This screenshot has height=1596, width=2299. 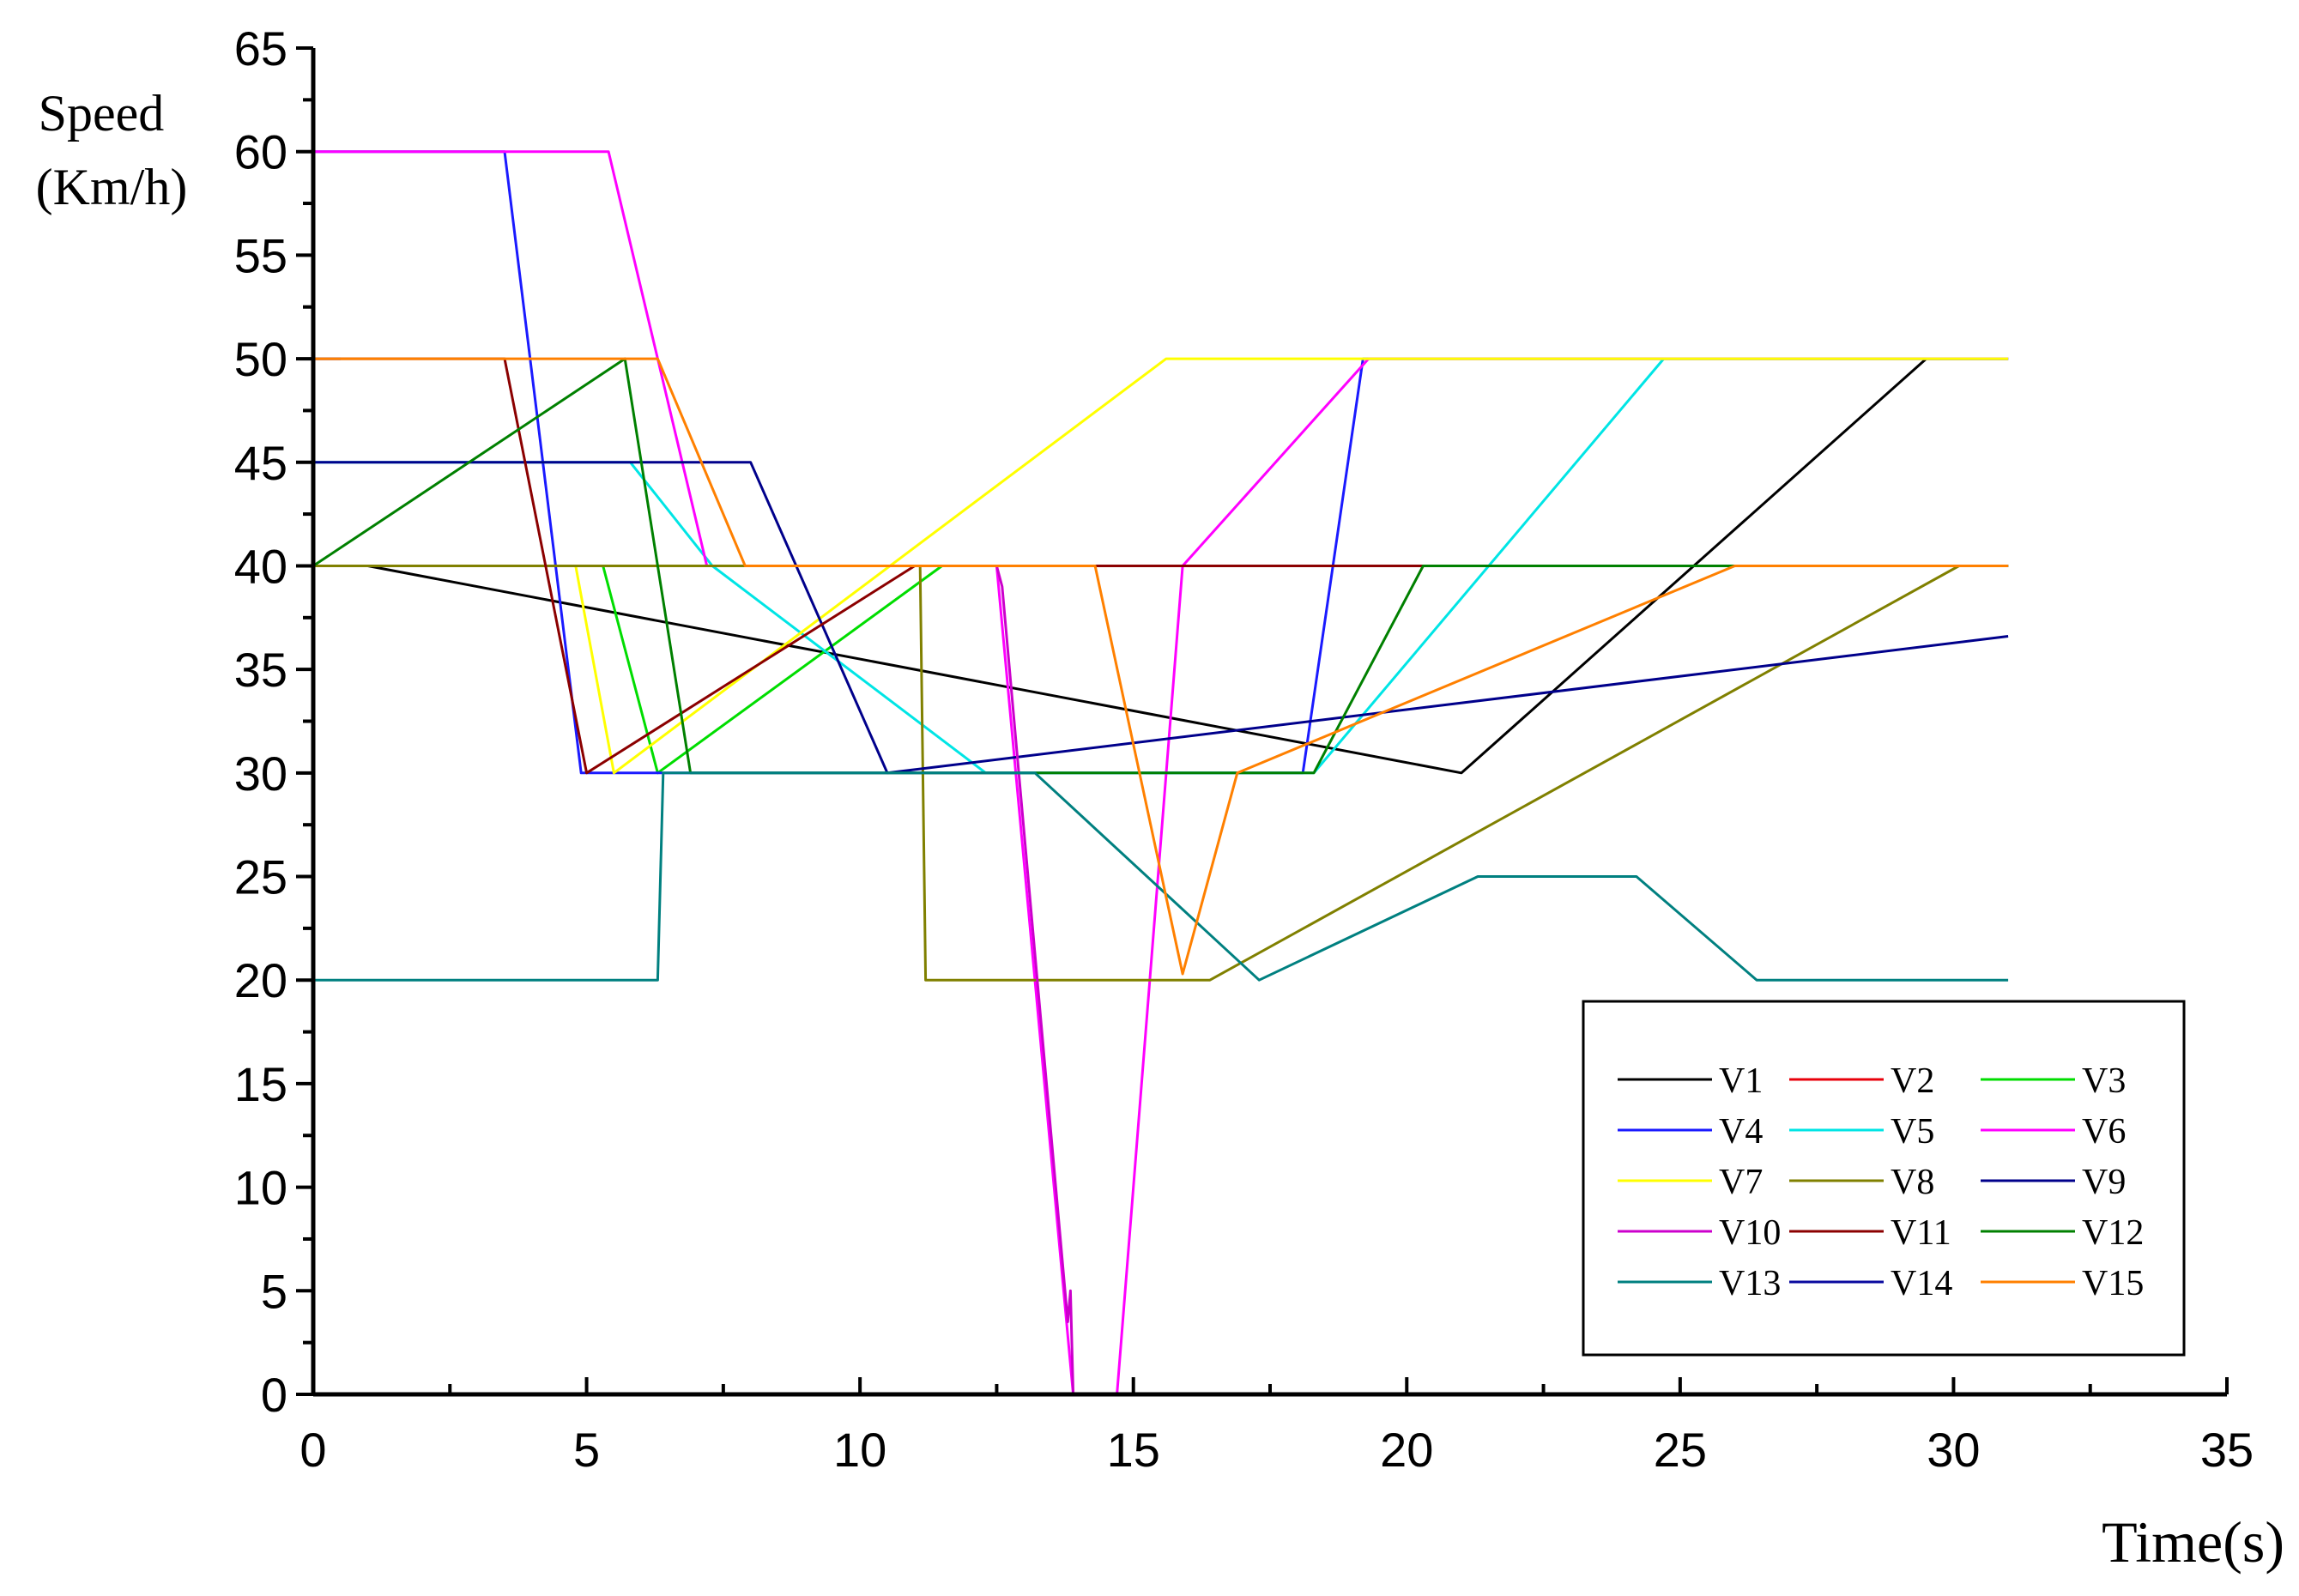 What do you see at coordinates (1161, 877) in the screenshot?
I see `series-line-v13` at bounding box center [1161, 877].